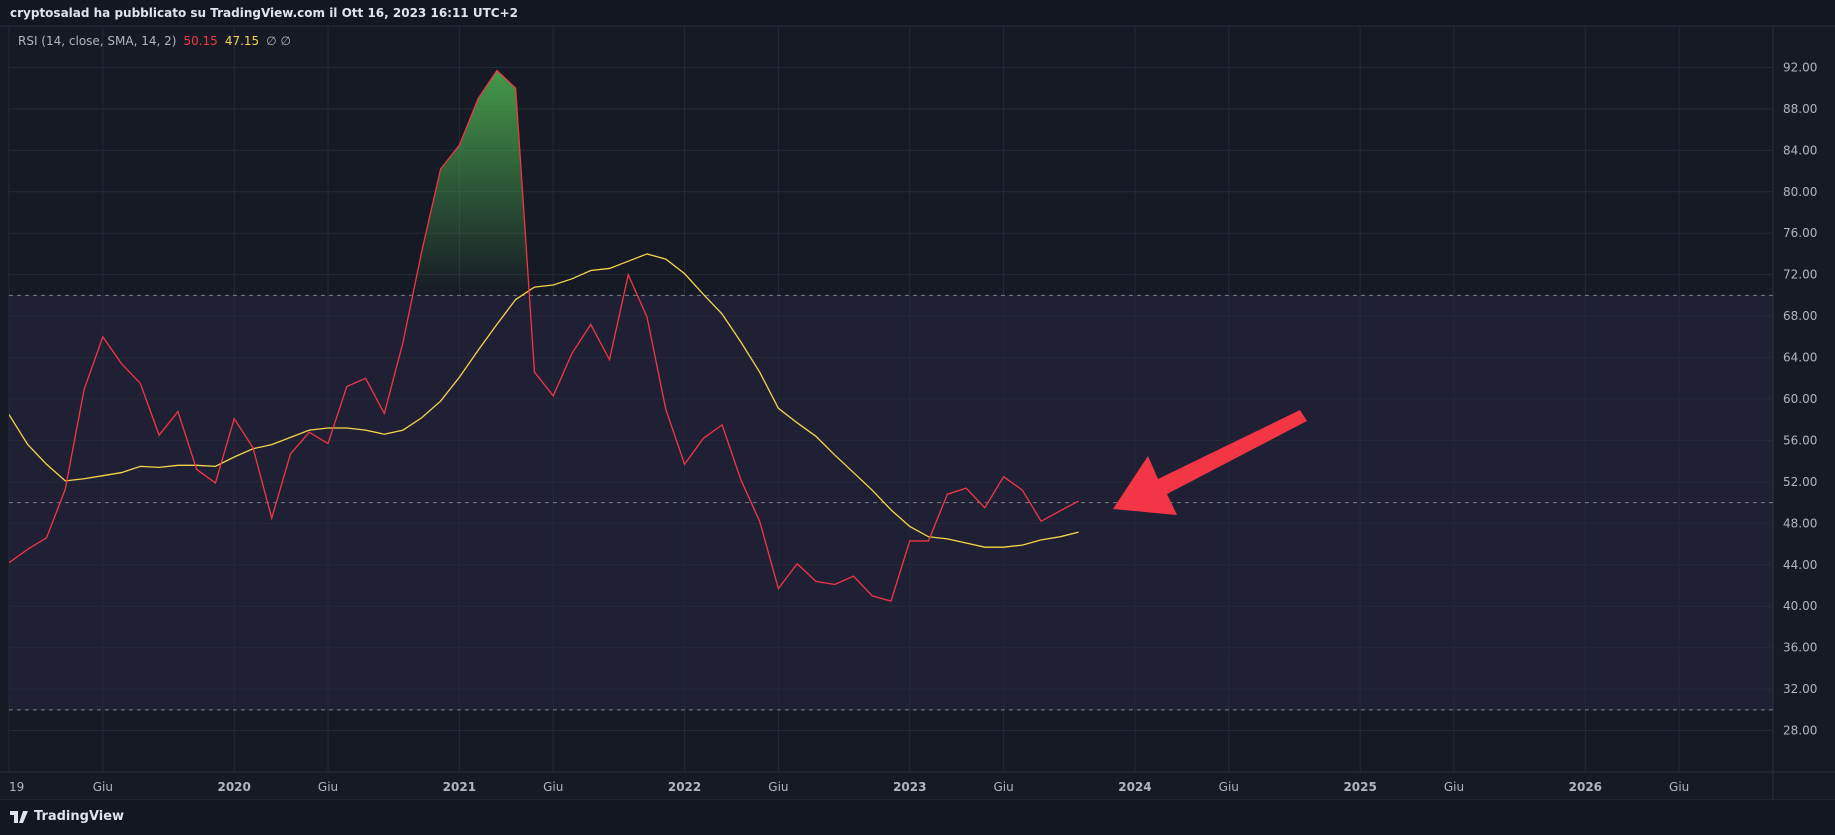  I want to click on x-tick-label: 2020, so click(233, 787).